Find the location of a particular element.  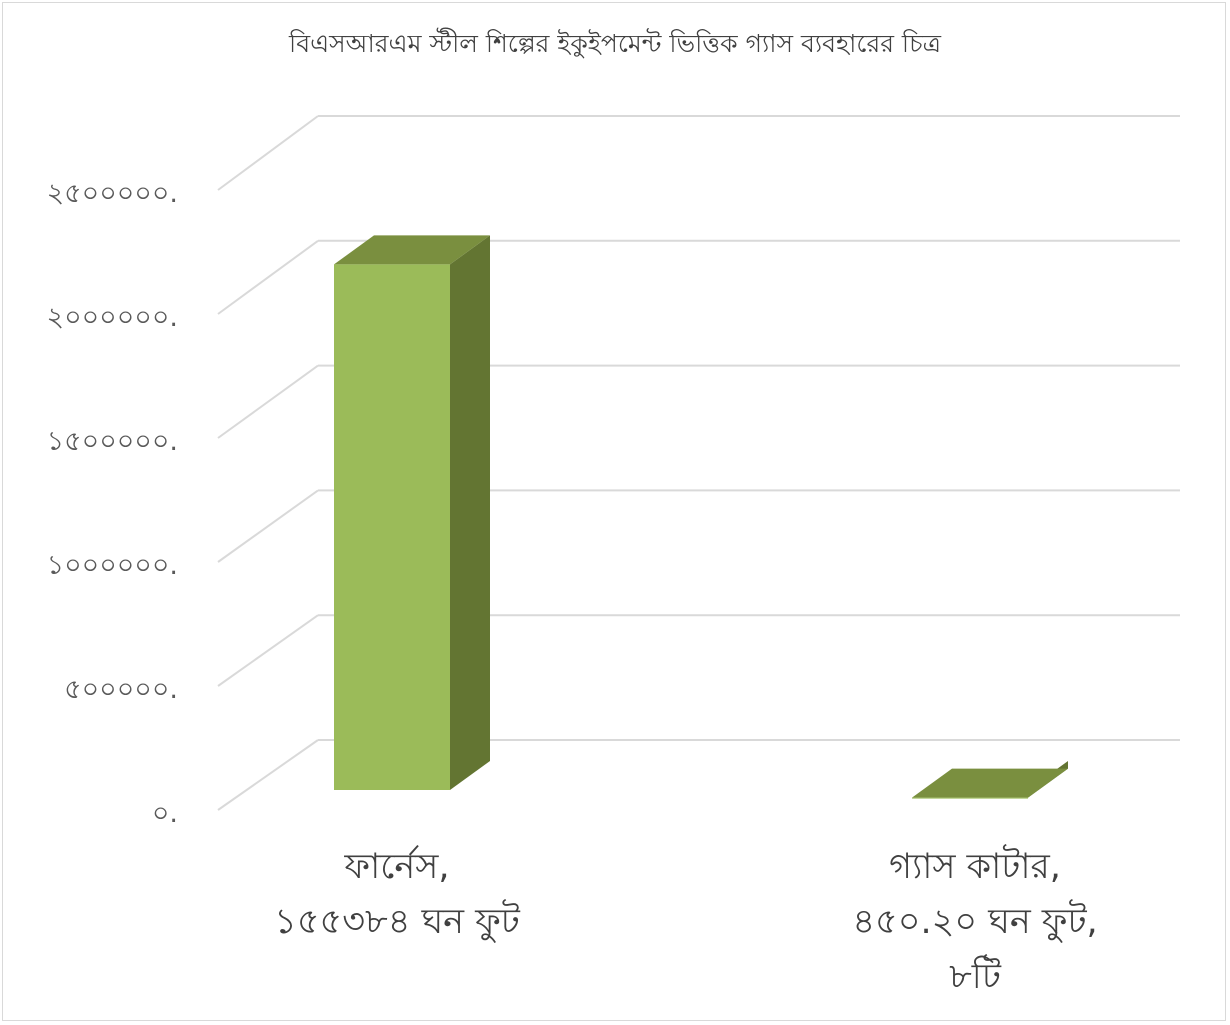

bar-side is located at coordinates (470, 512).